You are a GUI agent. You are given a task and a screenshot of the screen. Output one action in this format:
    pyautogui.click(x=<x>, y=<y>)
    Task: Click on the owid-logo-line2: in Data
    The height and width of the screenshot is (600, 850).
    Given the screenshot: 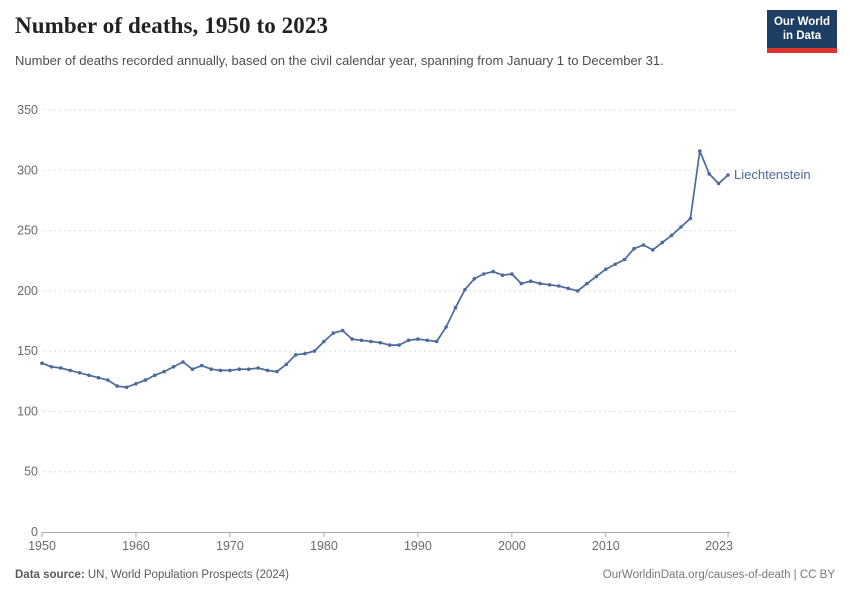 What is the action you would take?
    pyautogui.click(x=802, y=36)
    